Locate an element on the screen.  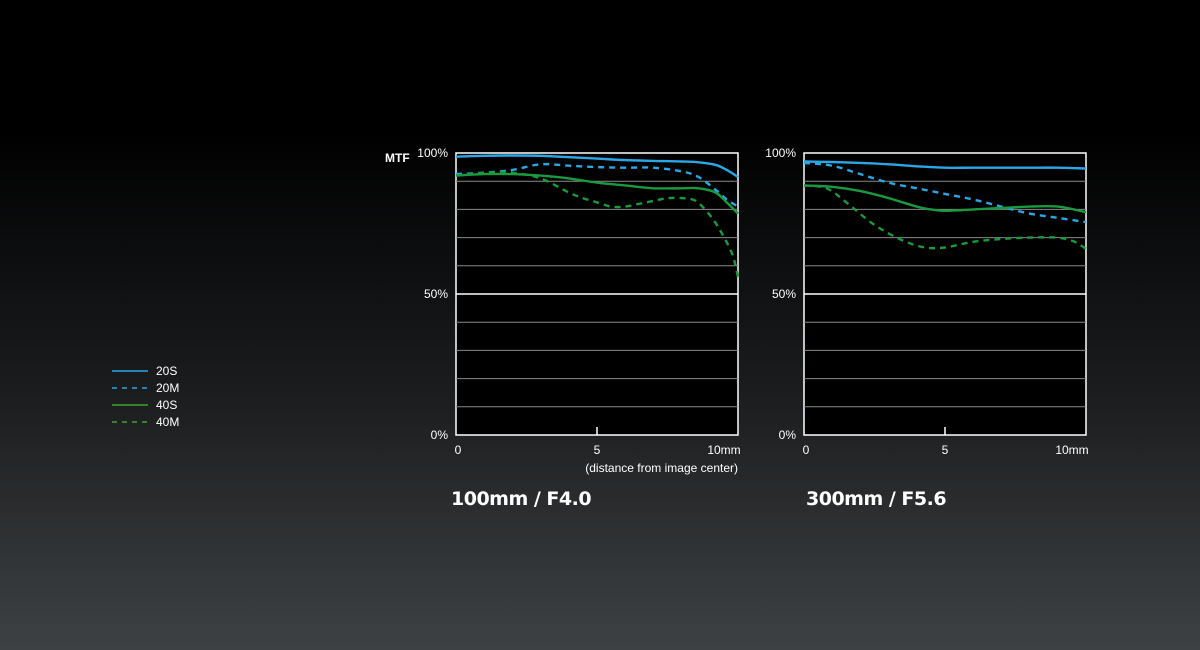
series-line-100mm-40s is located at coordinates (597, 193).